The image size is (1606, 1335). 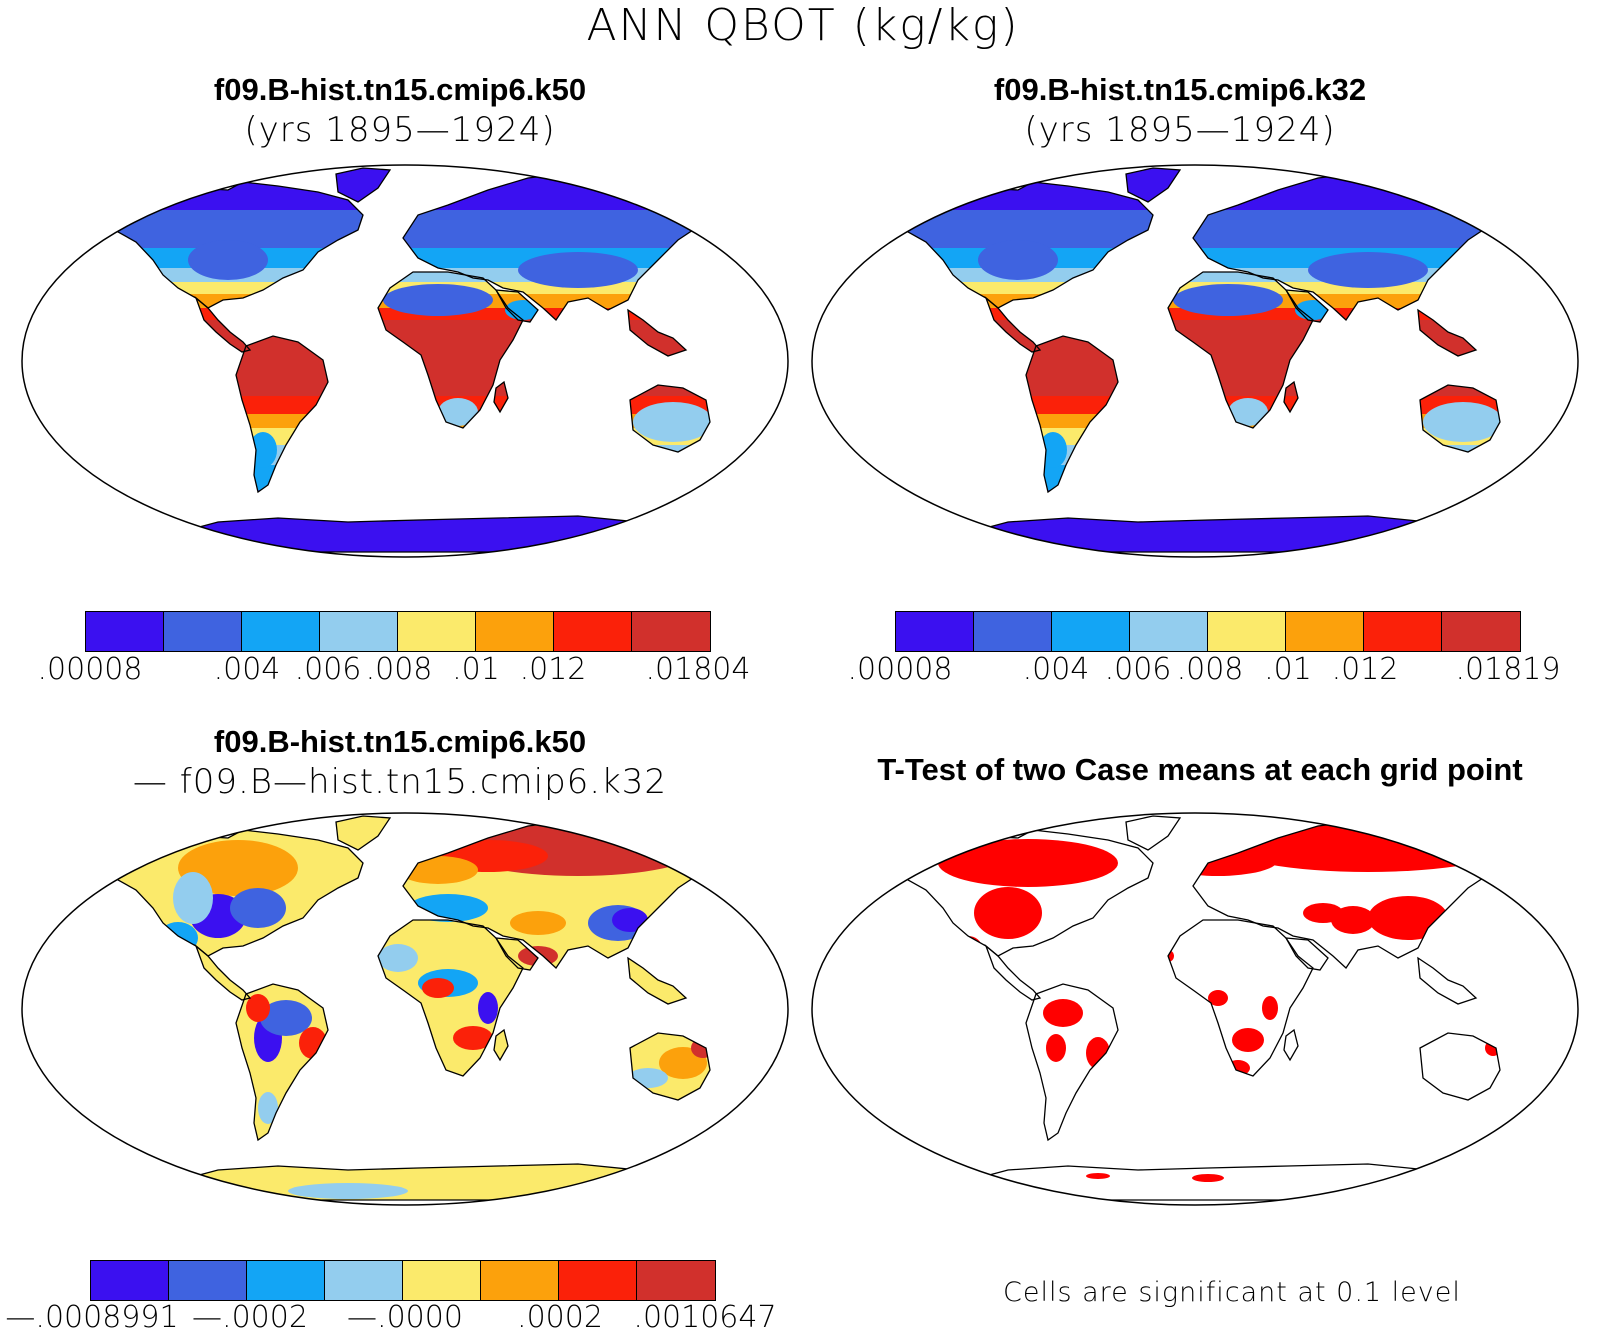 I want to click on panel-k32-title: f09.B-hist.tn15.cmip6.k32, so click(x=1180, y=89).